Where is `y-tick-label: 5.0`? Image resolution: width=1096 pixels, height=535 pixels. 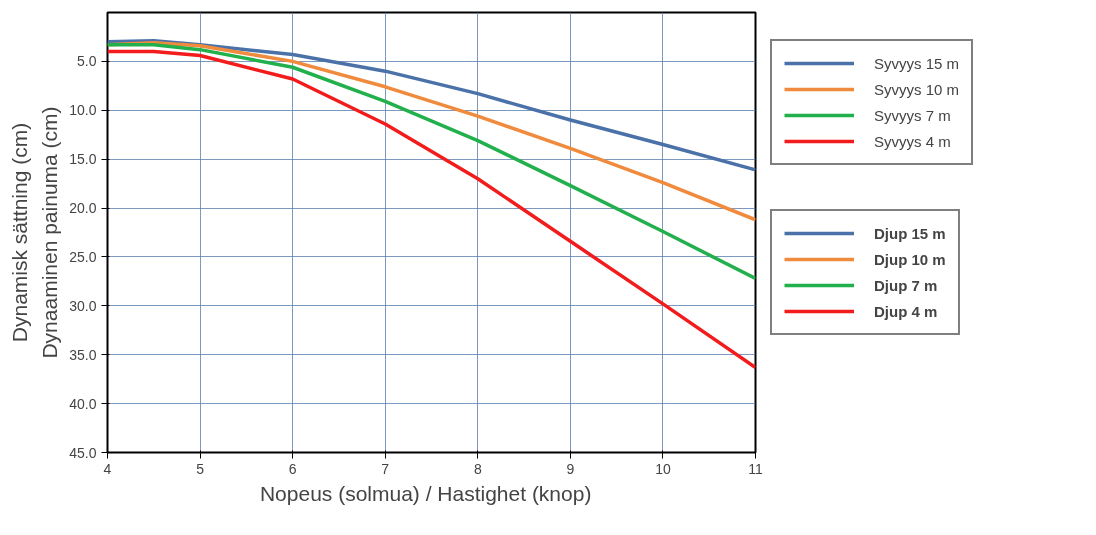 y-tick-label: 5.0 is located at coordinates (87, 61).